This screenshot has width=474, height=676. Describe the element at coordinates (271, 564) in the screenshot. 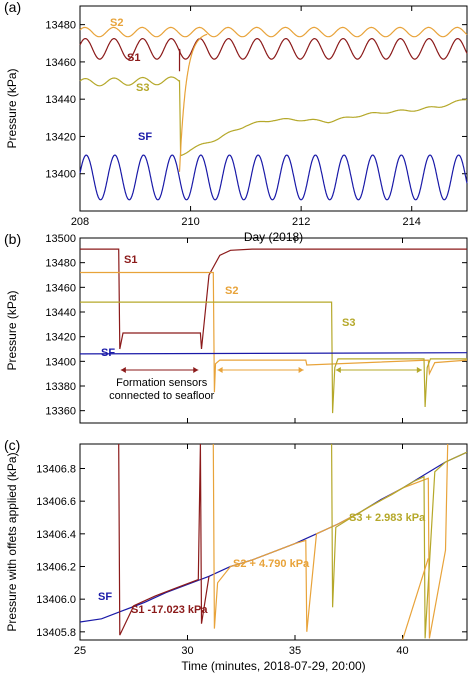

I see `series-label-s2: S2 + 4.790 kPa` at that location.